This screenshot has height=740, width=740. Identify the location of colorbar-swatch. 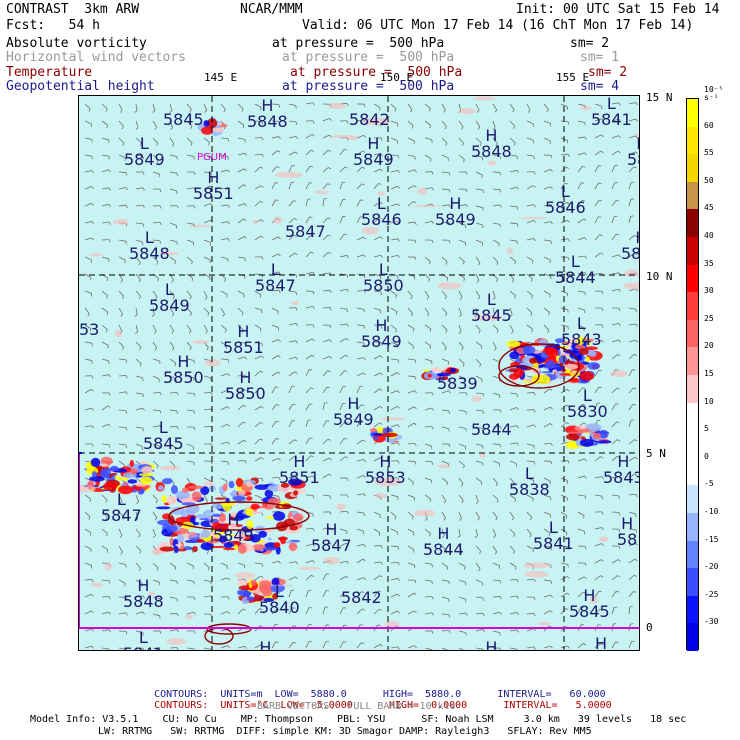
(692, 471).